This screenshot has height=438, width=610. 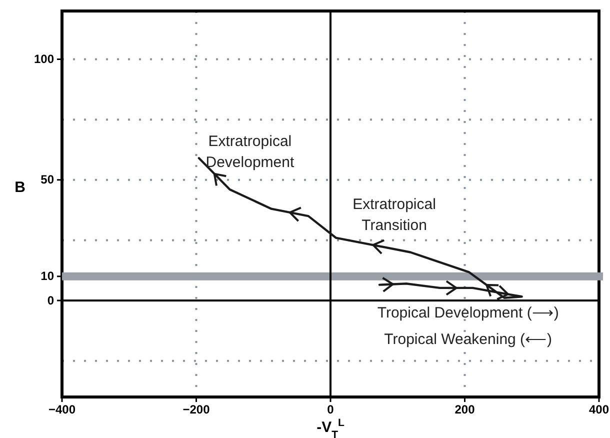 What do you see at coordinates (468, 339) in the screenshot?
I see `annotation: Tropical Weakening (⟵)` at bounding box center [468, 339].